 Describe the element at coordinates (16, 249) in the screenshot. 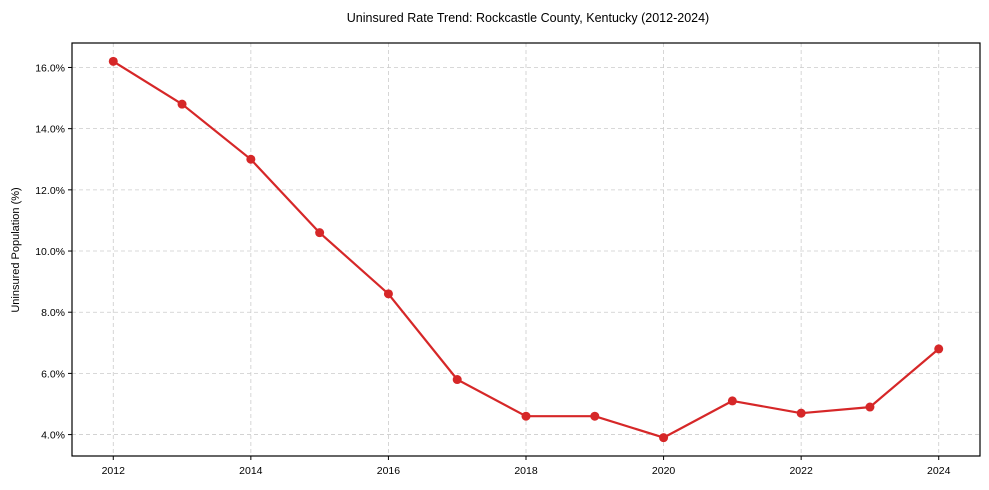

I see `y-axis-label: Uninsured Population (%)` at that location.